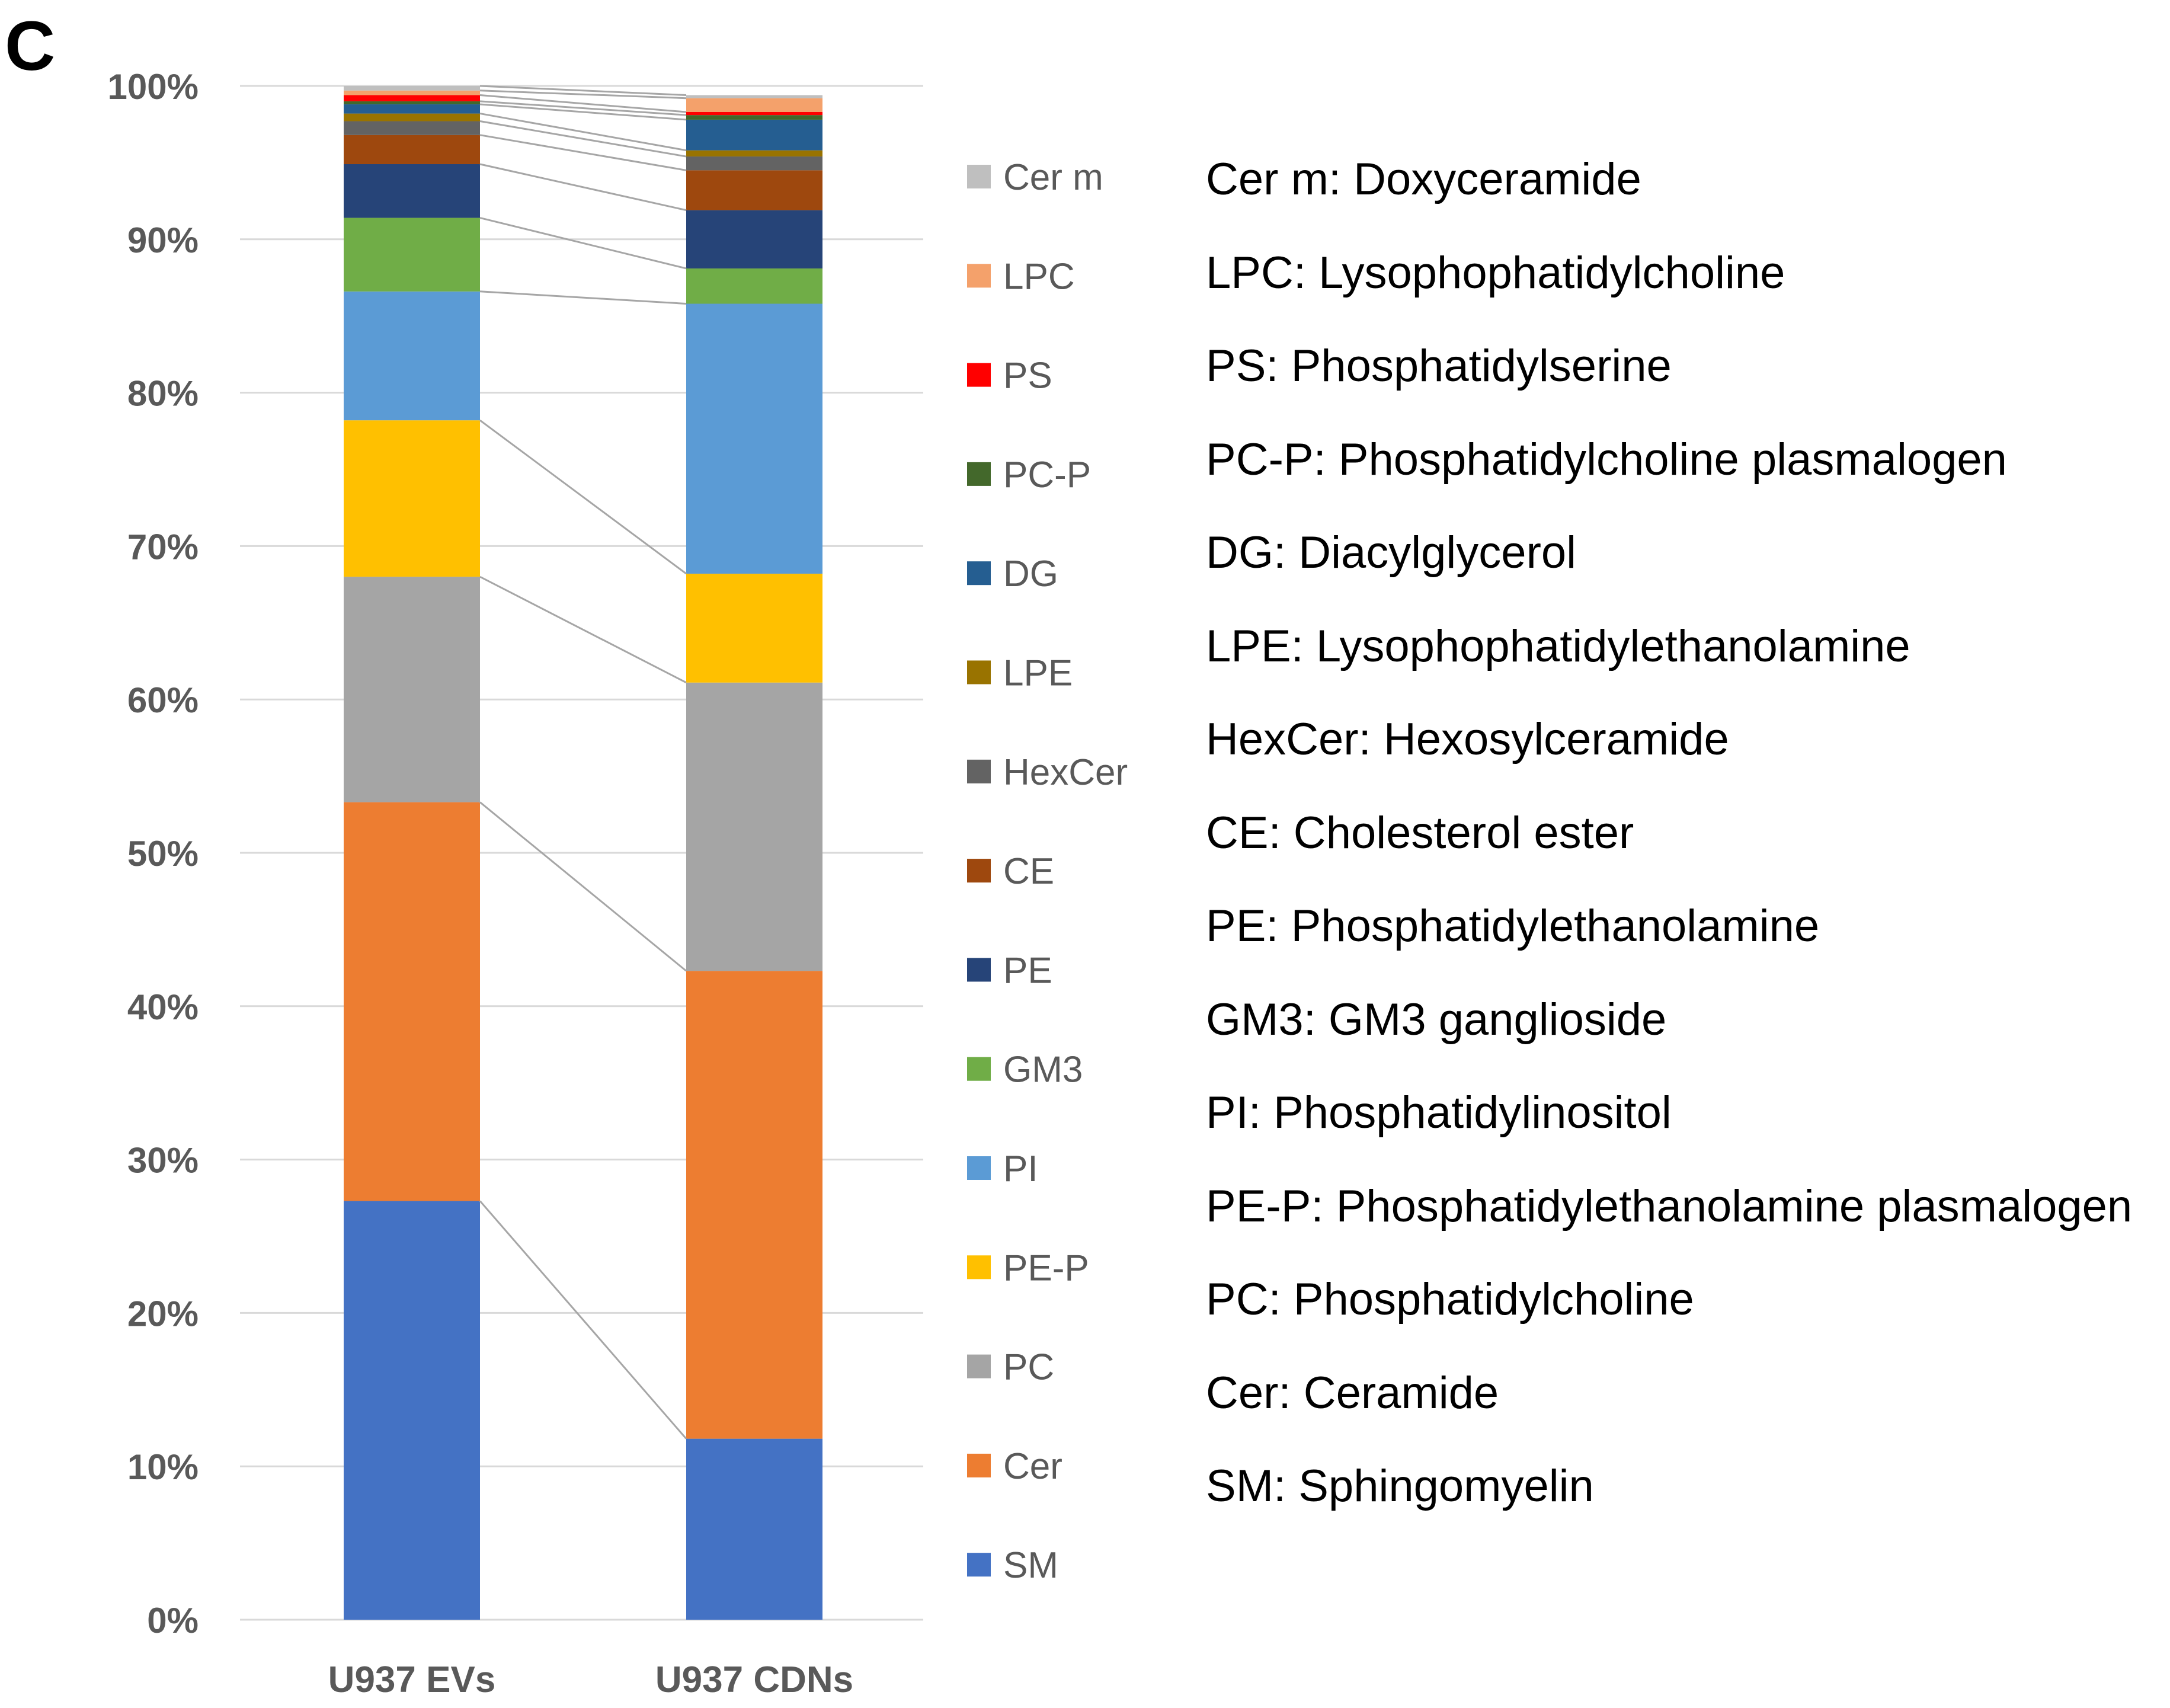 This screenshot has width=2170, height=1708. What do you see at coordinates (1047, 772) in the screenshot?
I see `legend-item: HexCer` at bounding box center [1047, 772].